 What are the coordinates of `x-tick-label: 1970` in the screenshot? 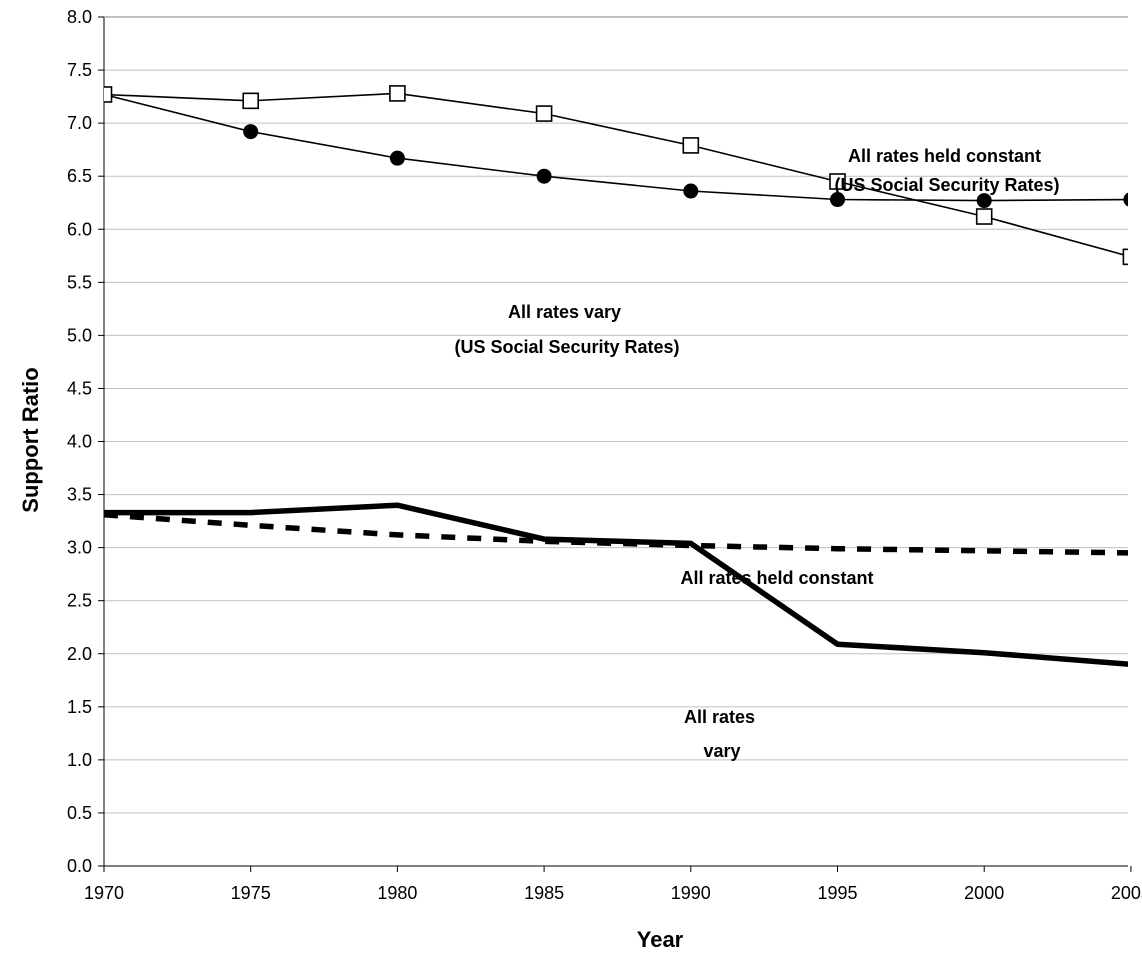 It's located at (104, 893).